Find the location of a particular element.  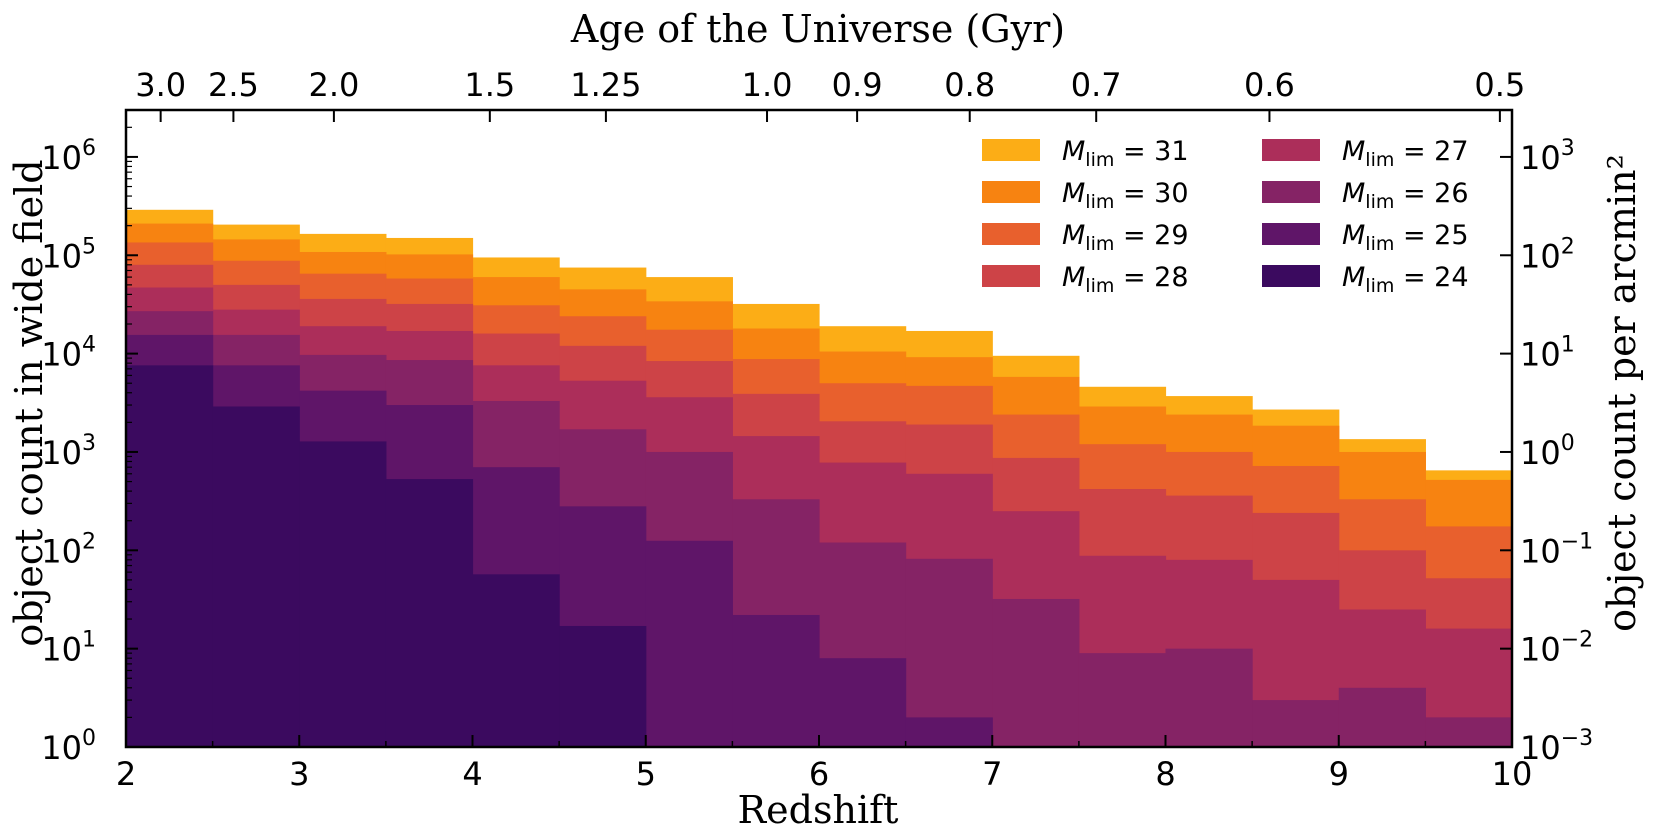

legend-entry-28: Mlim = 28 is located at coordinates (1085, 279).